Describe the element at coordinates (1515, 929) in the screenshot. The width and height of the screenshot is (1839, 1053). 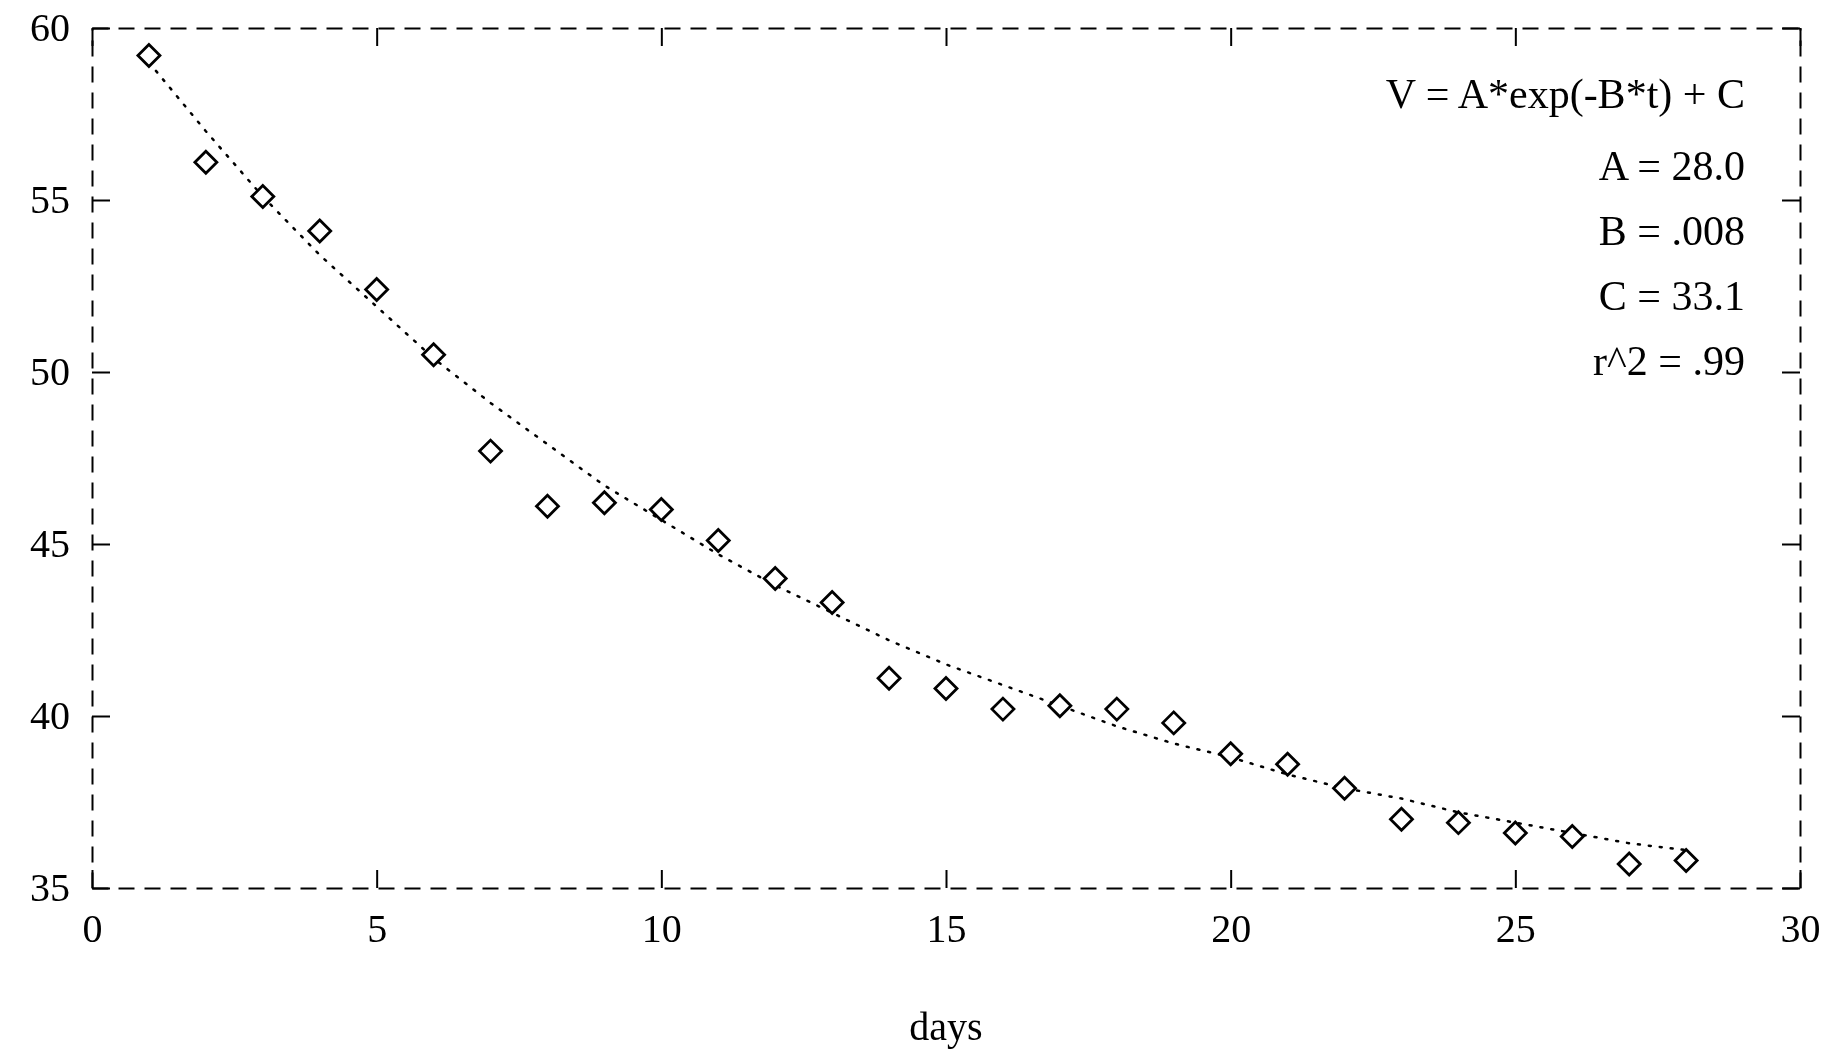
I see `x-tick-label: 25` at that location.